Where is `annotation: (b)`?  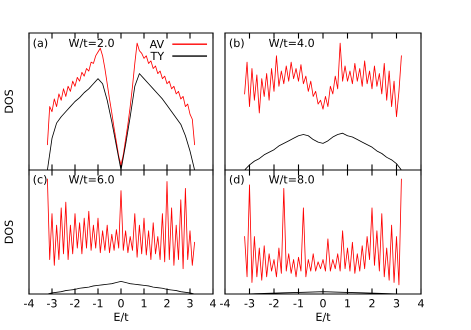 annotation: (b) is located at coordinates (237, 43).